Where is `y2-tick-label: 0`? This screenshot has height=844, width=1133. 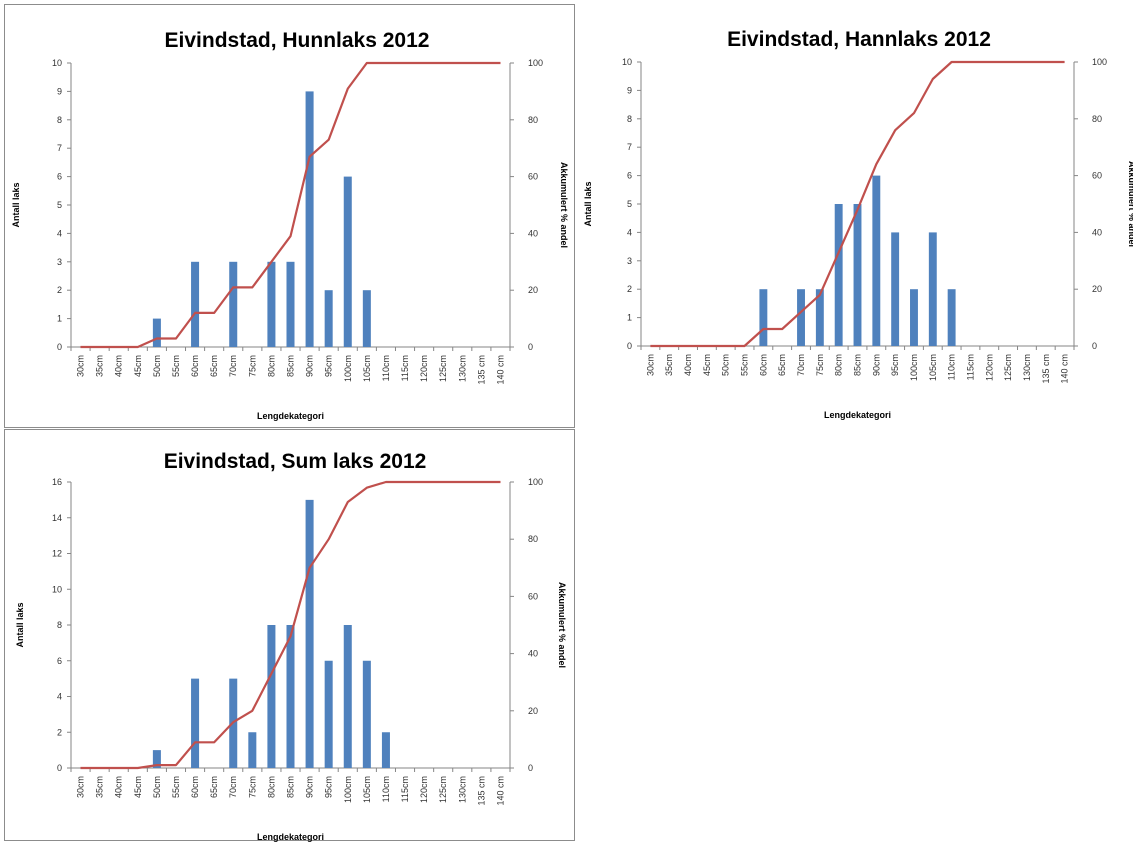
y2-tick-label: 0 is located at coordinates (530, 768).